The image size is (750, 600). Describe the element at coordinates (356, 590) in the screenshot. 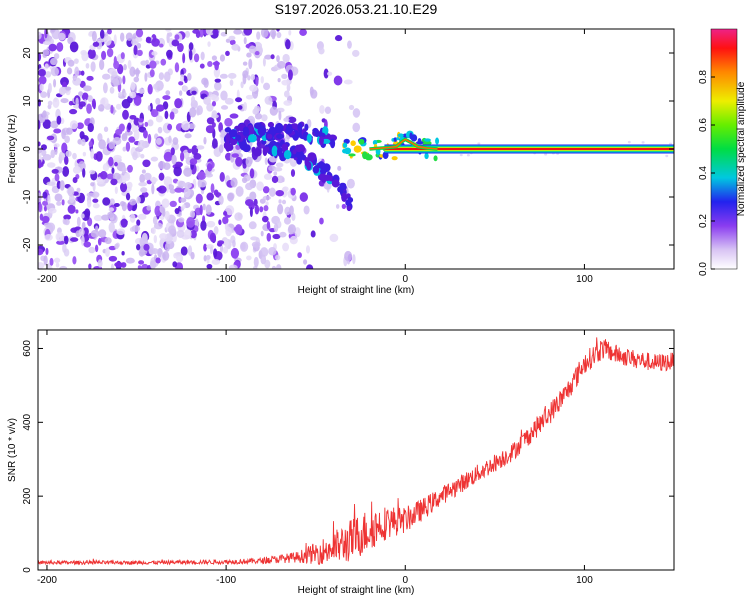

I see `snr-xlabel: Height of straight line (km)` at that location.